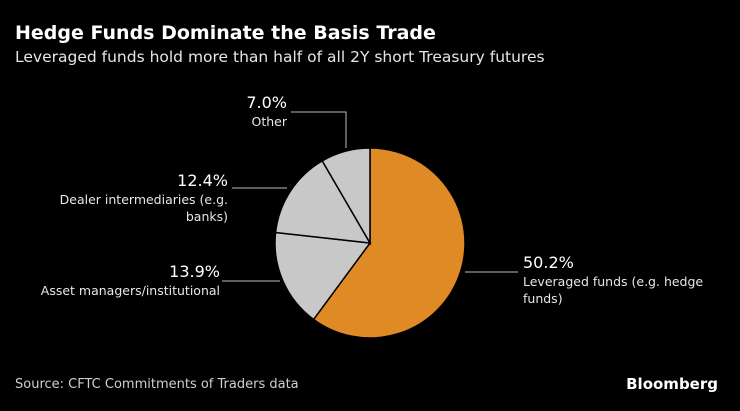 This screenshot has width=740, height=411. I want to click on slice-value-label: 12.4%, so click(202, 180).